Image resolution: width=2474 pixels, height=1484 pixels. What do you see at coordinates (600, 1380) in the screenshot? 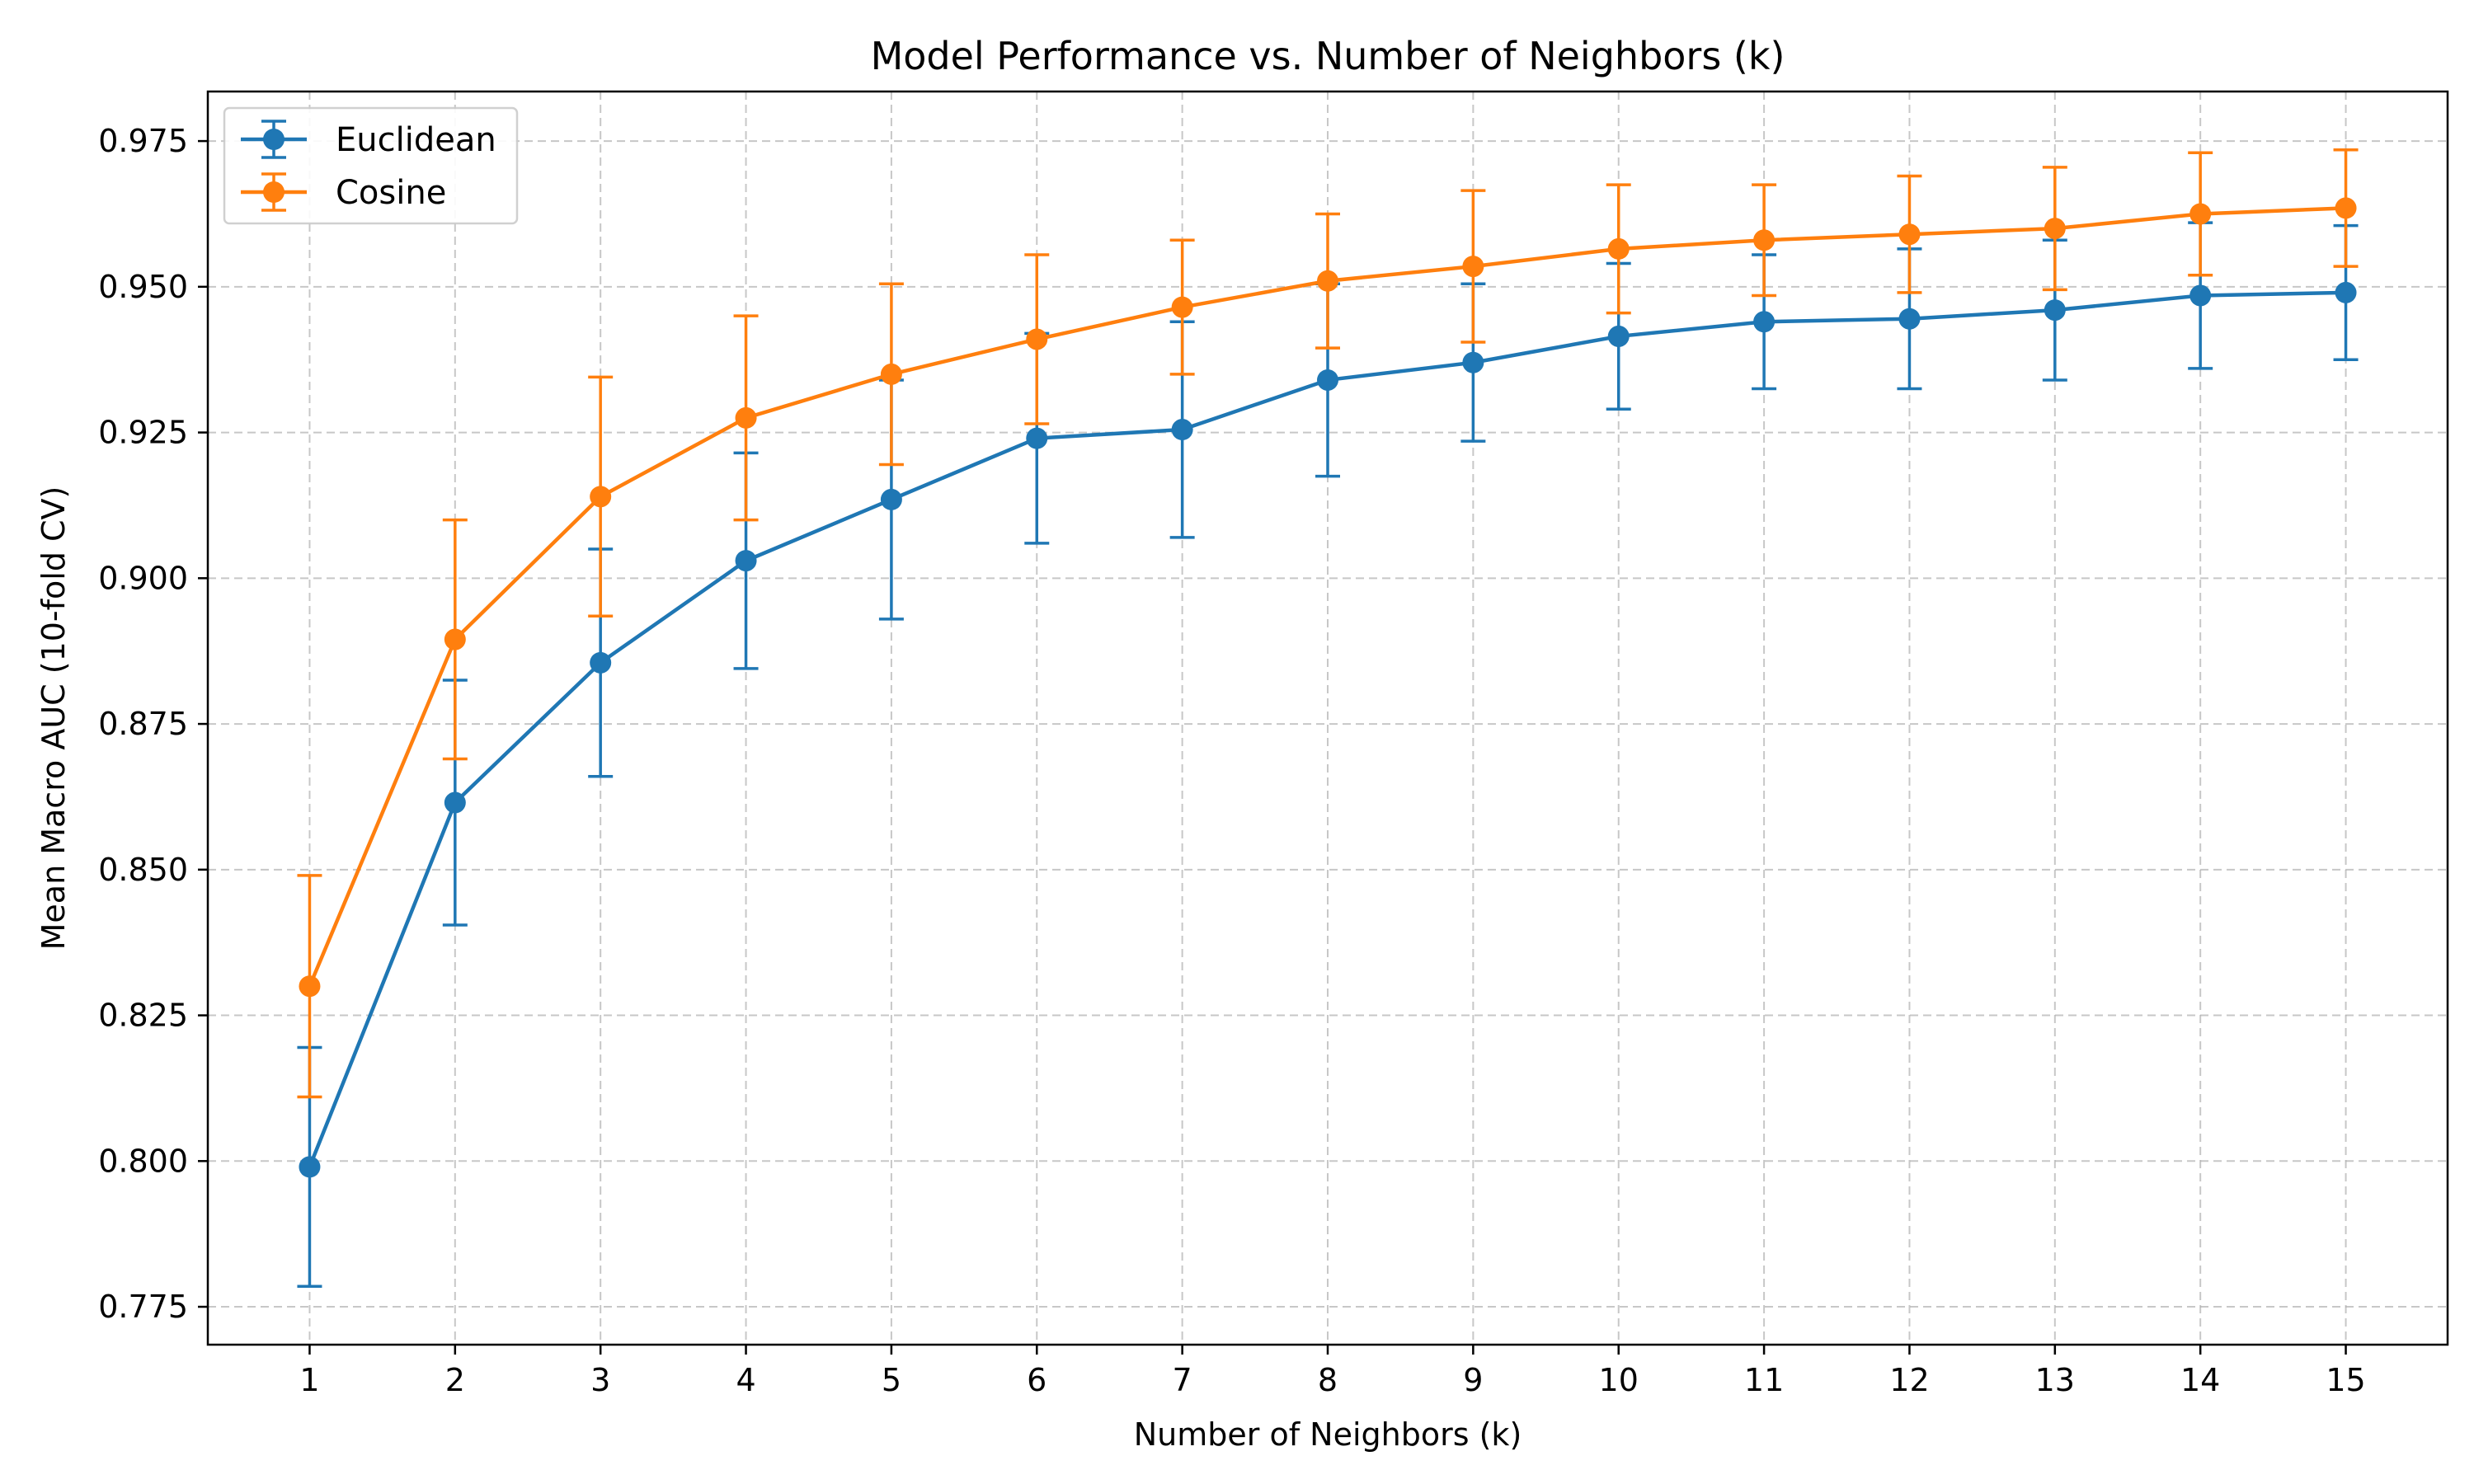
I see `x-tick-label: 3` at bounding box center [600, 1380].